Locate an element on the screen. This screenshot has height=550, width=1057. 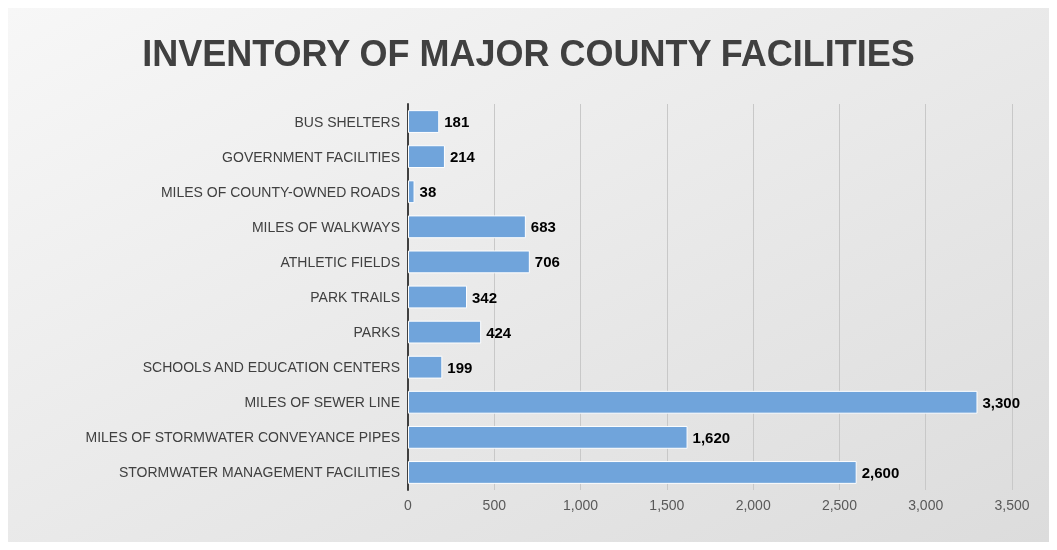
data-label: 38 is located at coordinates (428, 192).